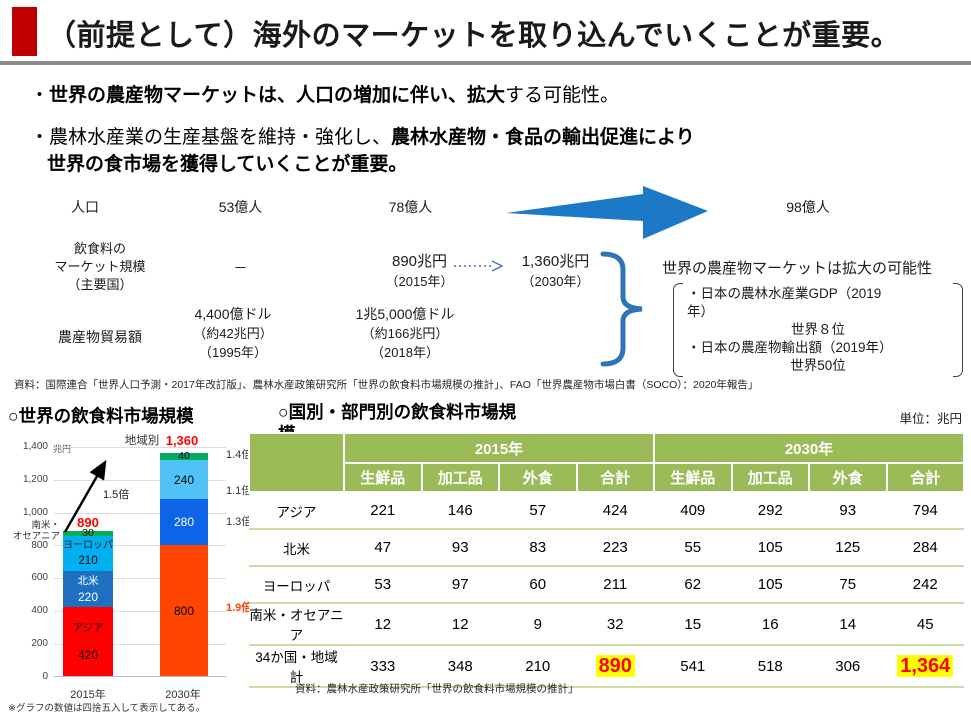 This screenshot has height=715, width=971. What do you see at coordinates (85, 496) in the screenshot?
I see `growth-arrow-2015-2030` at bounding box center [85, 496].